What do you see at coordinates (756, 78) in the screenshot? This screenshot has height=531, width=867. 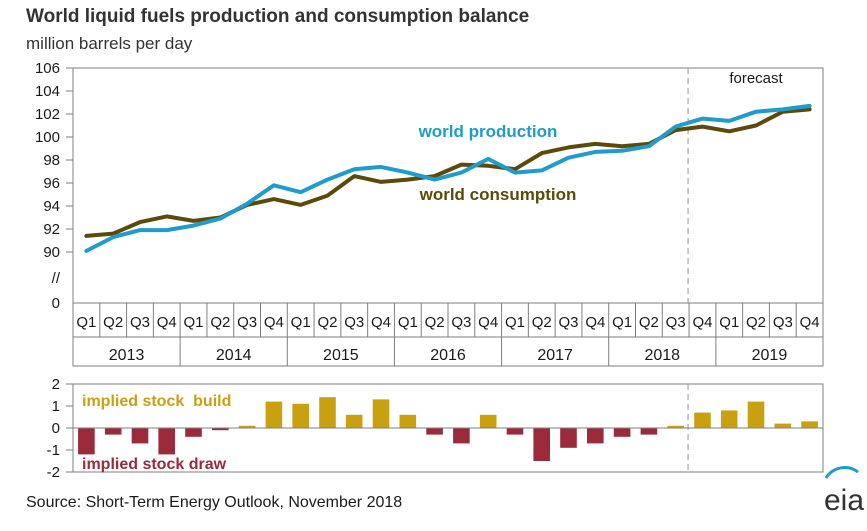 I see `forecast-label: forecast` at bounding box center [756, 78].